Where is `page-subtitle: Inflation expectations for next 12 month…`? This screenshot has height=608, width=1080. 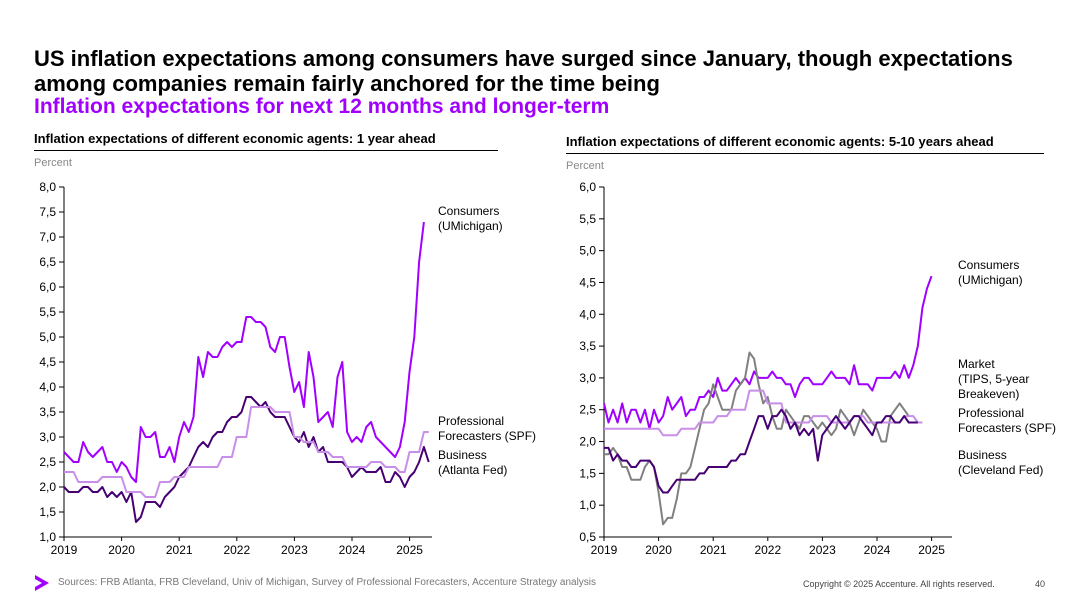
page-subtitle: Inflation expectations for next 12 month… is located at coordinates (322, 106).